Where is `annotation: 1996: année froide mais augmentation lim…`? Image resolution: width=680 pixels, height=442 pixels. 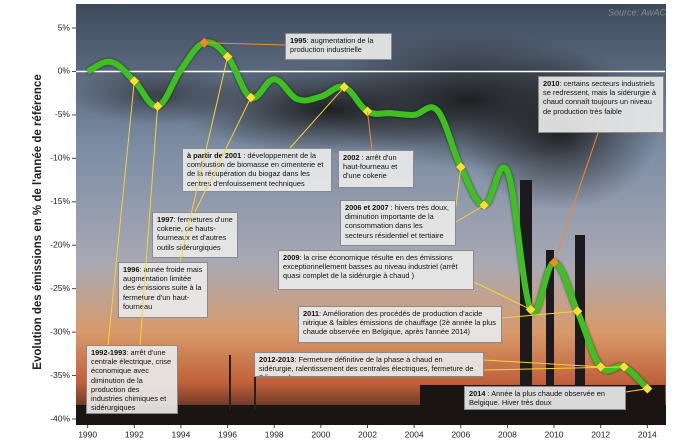 annotation: 1996: année froide mais augmentation lim… is located at coordinates (163, 290).